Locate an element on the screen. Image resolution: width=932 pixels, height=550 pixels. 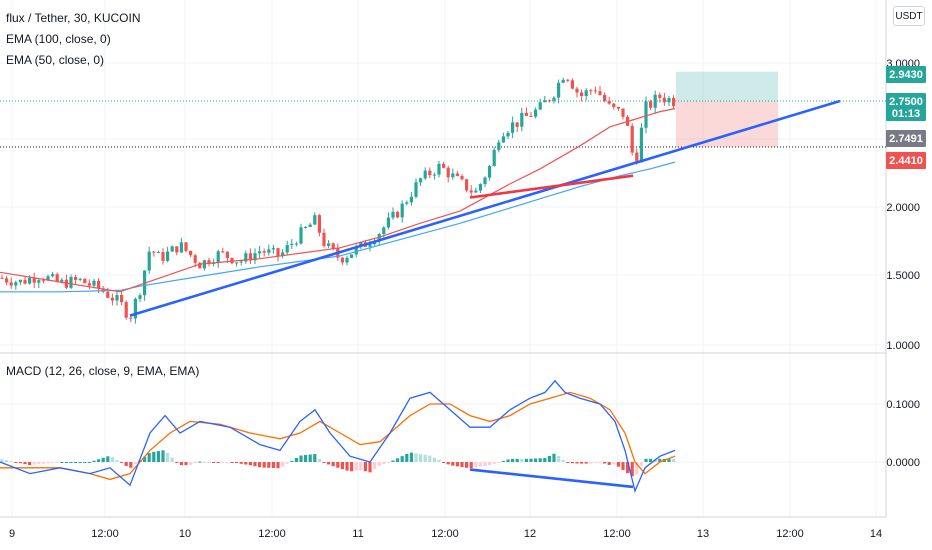
position-box is located at coordinates (443, 109).